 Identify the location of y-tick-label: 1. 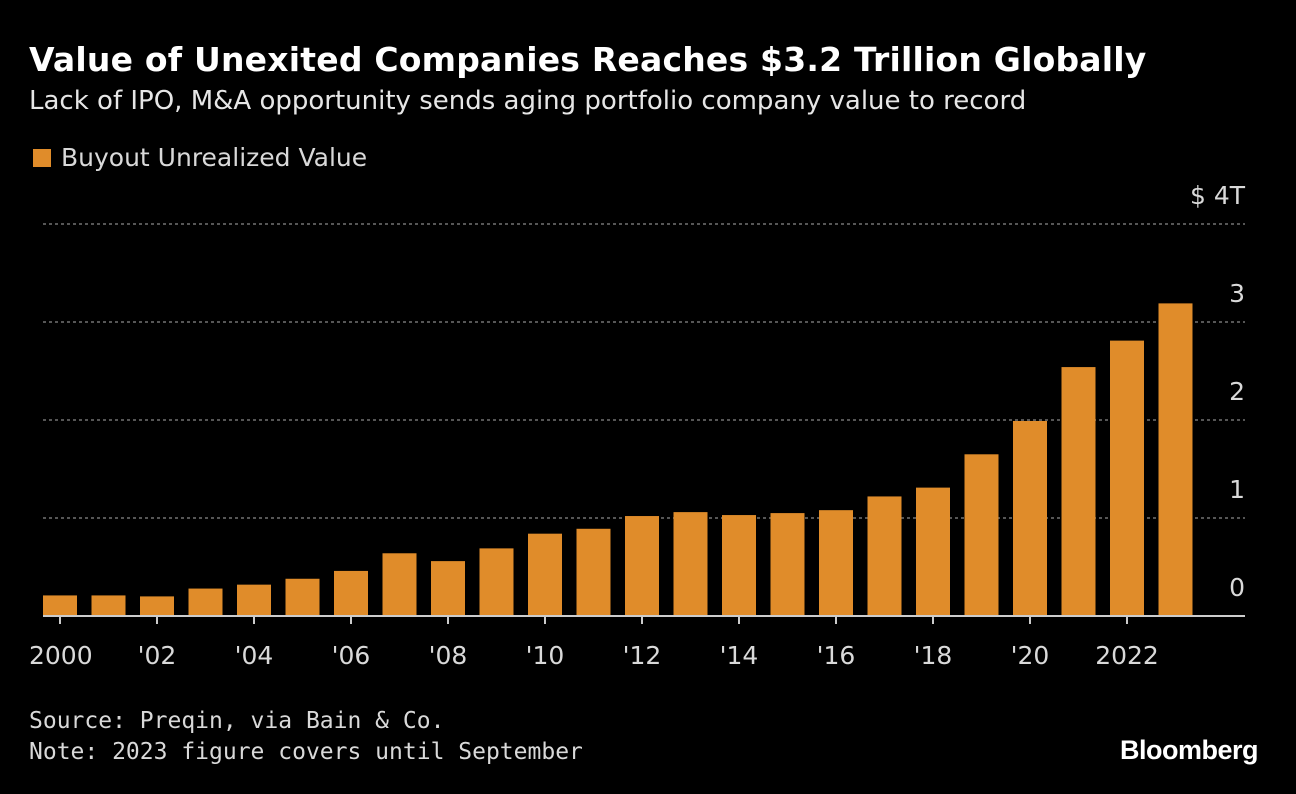
(1237, 489).